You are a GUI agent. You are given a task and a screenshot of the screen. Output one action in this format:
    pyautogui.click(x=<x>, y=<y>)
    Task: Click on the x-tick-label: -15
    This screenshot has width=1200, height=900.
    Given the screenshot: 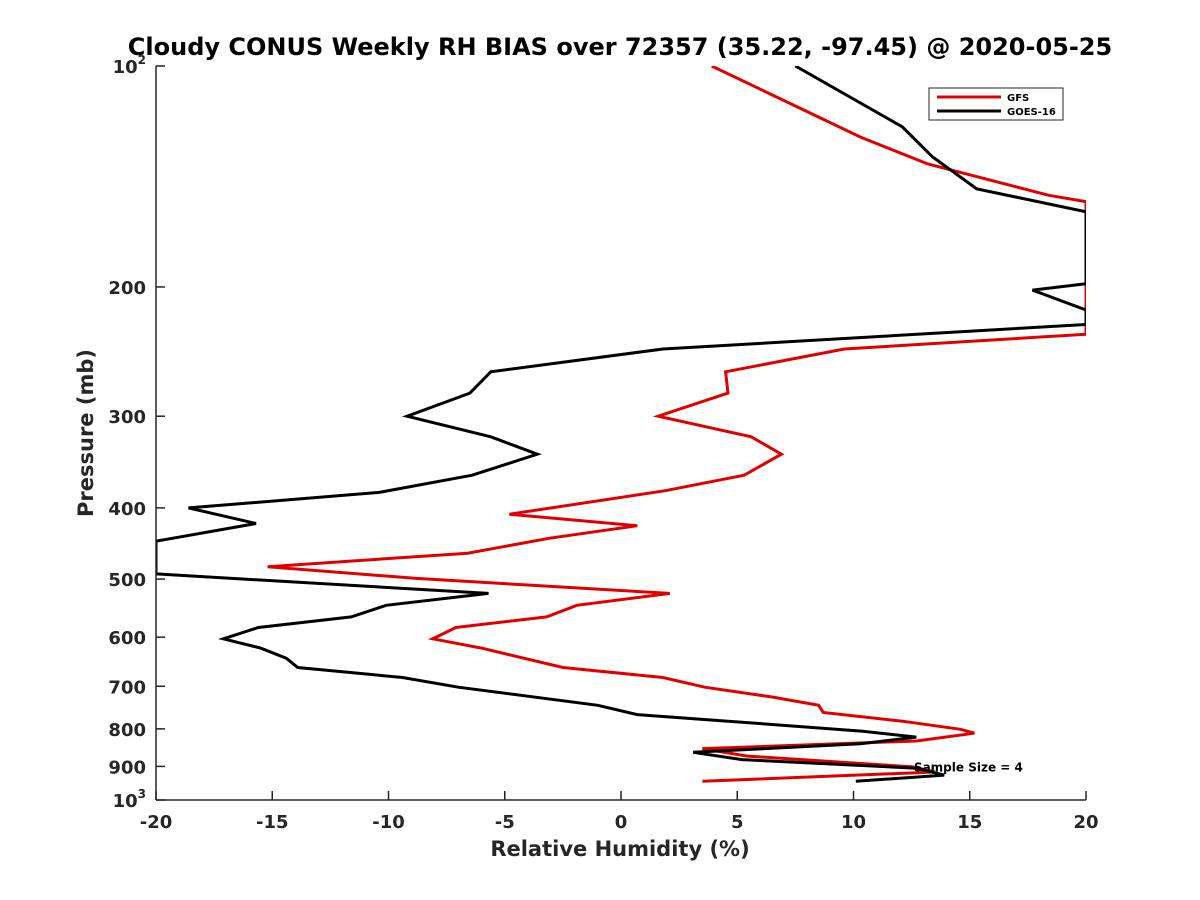 What is the action you would take?
    pyautogui.click(x=272, y=822)
    